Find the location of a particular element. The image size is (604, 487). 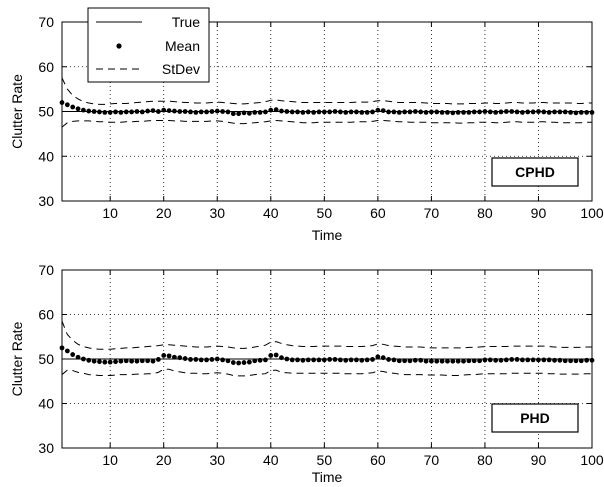

y-tick-label: 70 is located at coordinates (46, 270).